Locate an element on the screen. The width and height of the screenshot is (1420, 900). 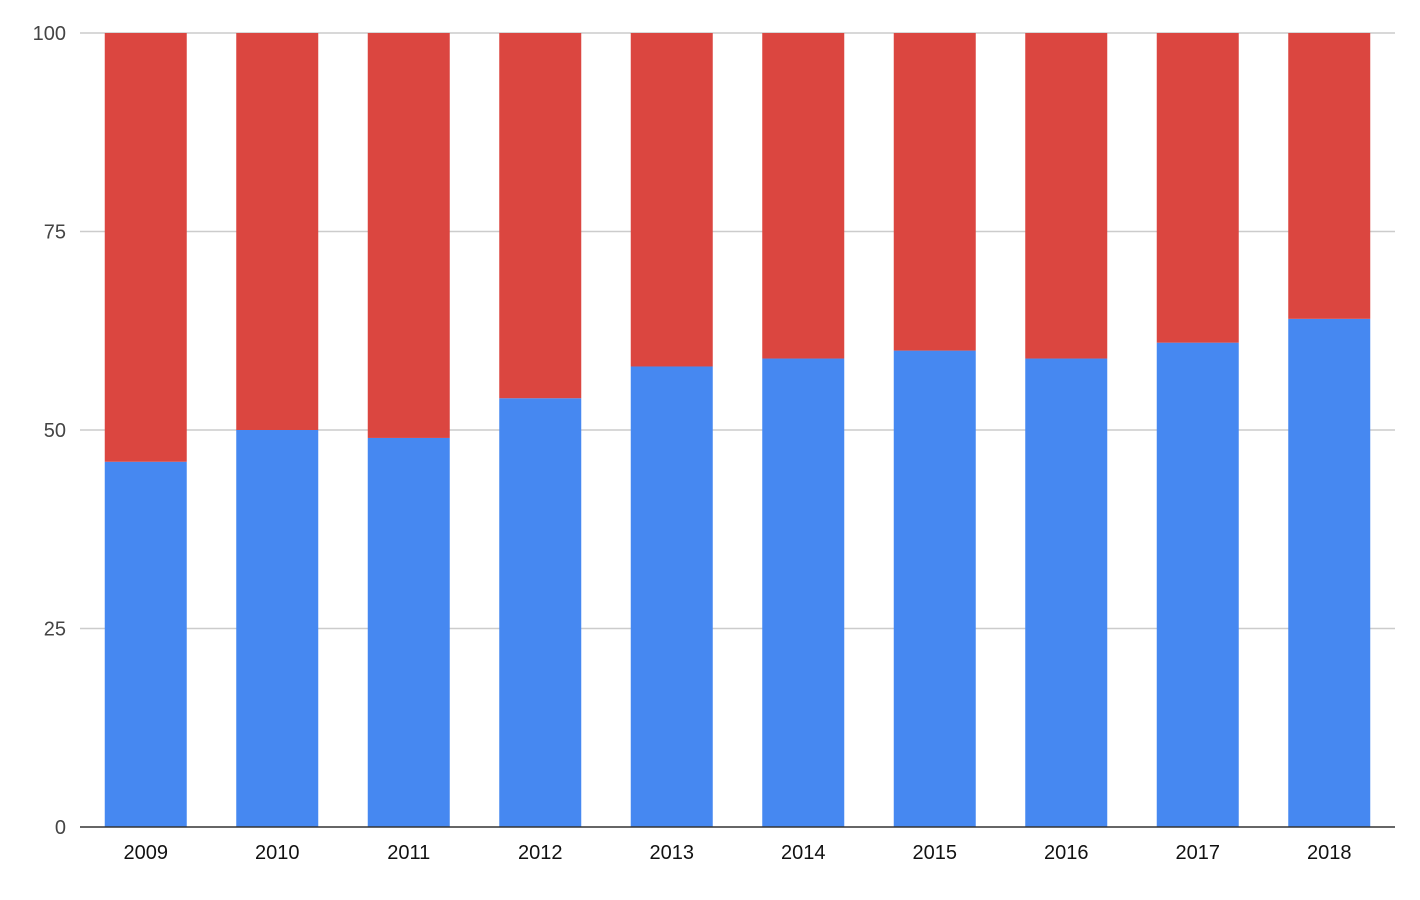
y-tick-label: 0 is located at coordinates (60, 828).